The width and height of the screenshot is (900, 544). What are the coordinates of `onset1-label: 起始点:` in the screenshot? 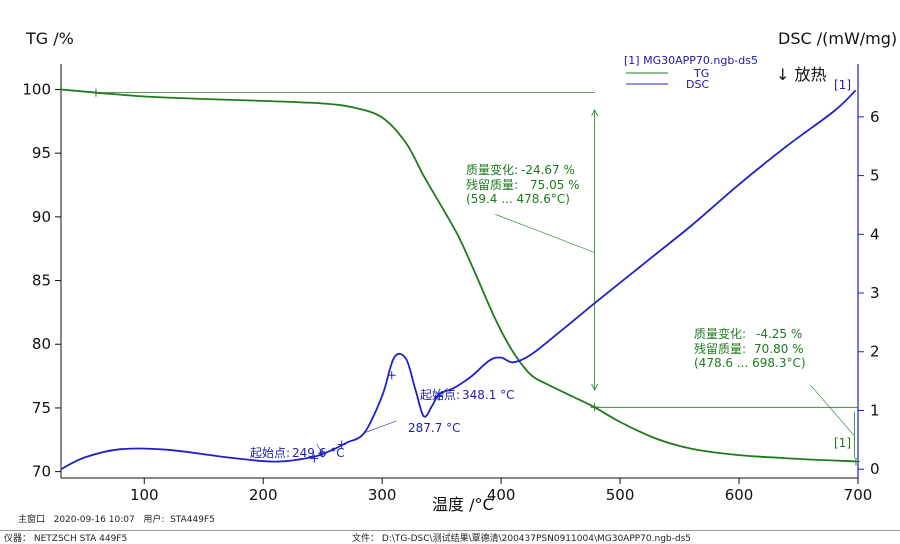 It's located at (270, 453).